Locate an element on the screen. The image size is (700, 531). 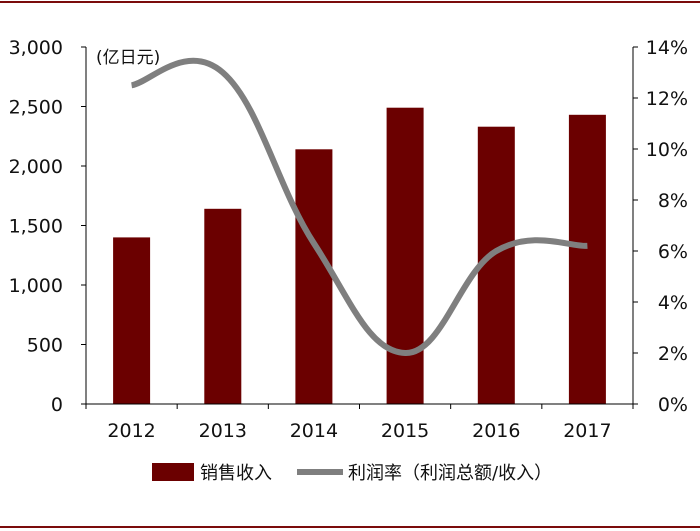
x-tick-label: 2012 is located at coordinates (131, 431).